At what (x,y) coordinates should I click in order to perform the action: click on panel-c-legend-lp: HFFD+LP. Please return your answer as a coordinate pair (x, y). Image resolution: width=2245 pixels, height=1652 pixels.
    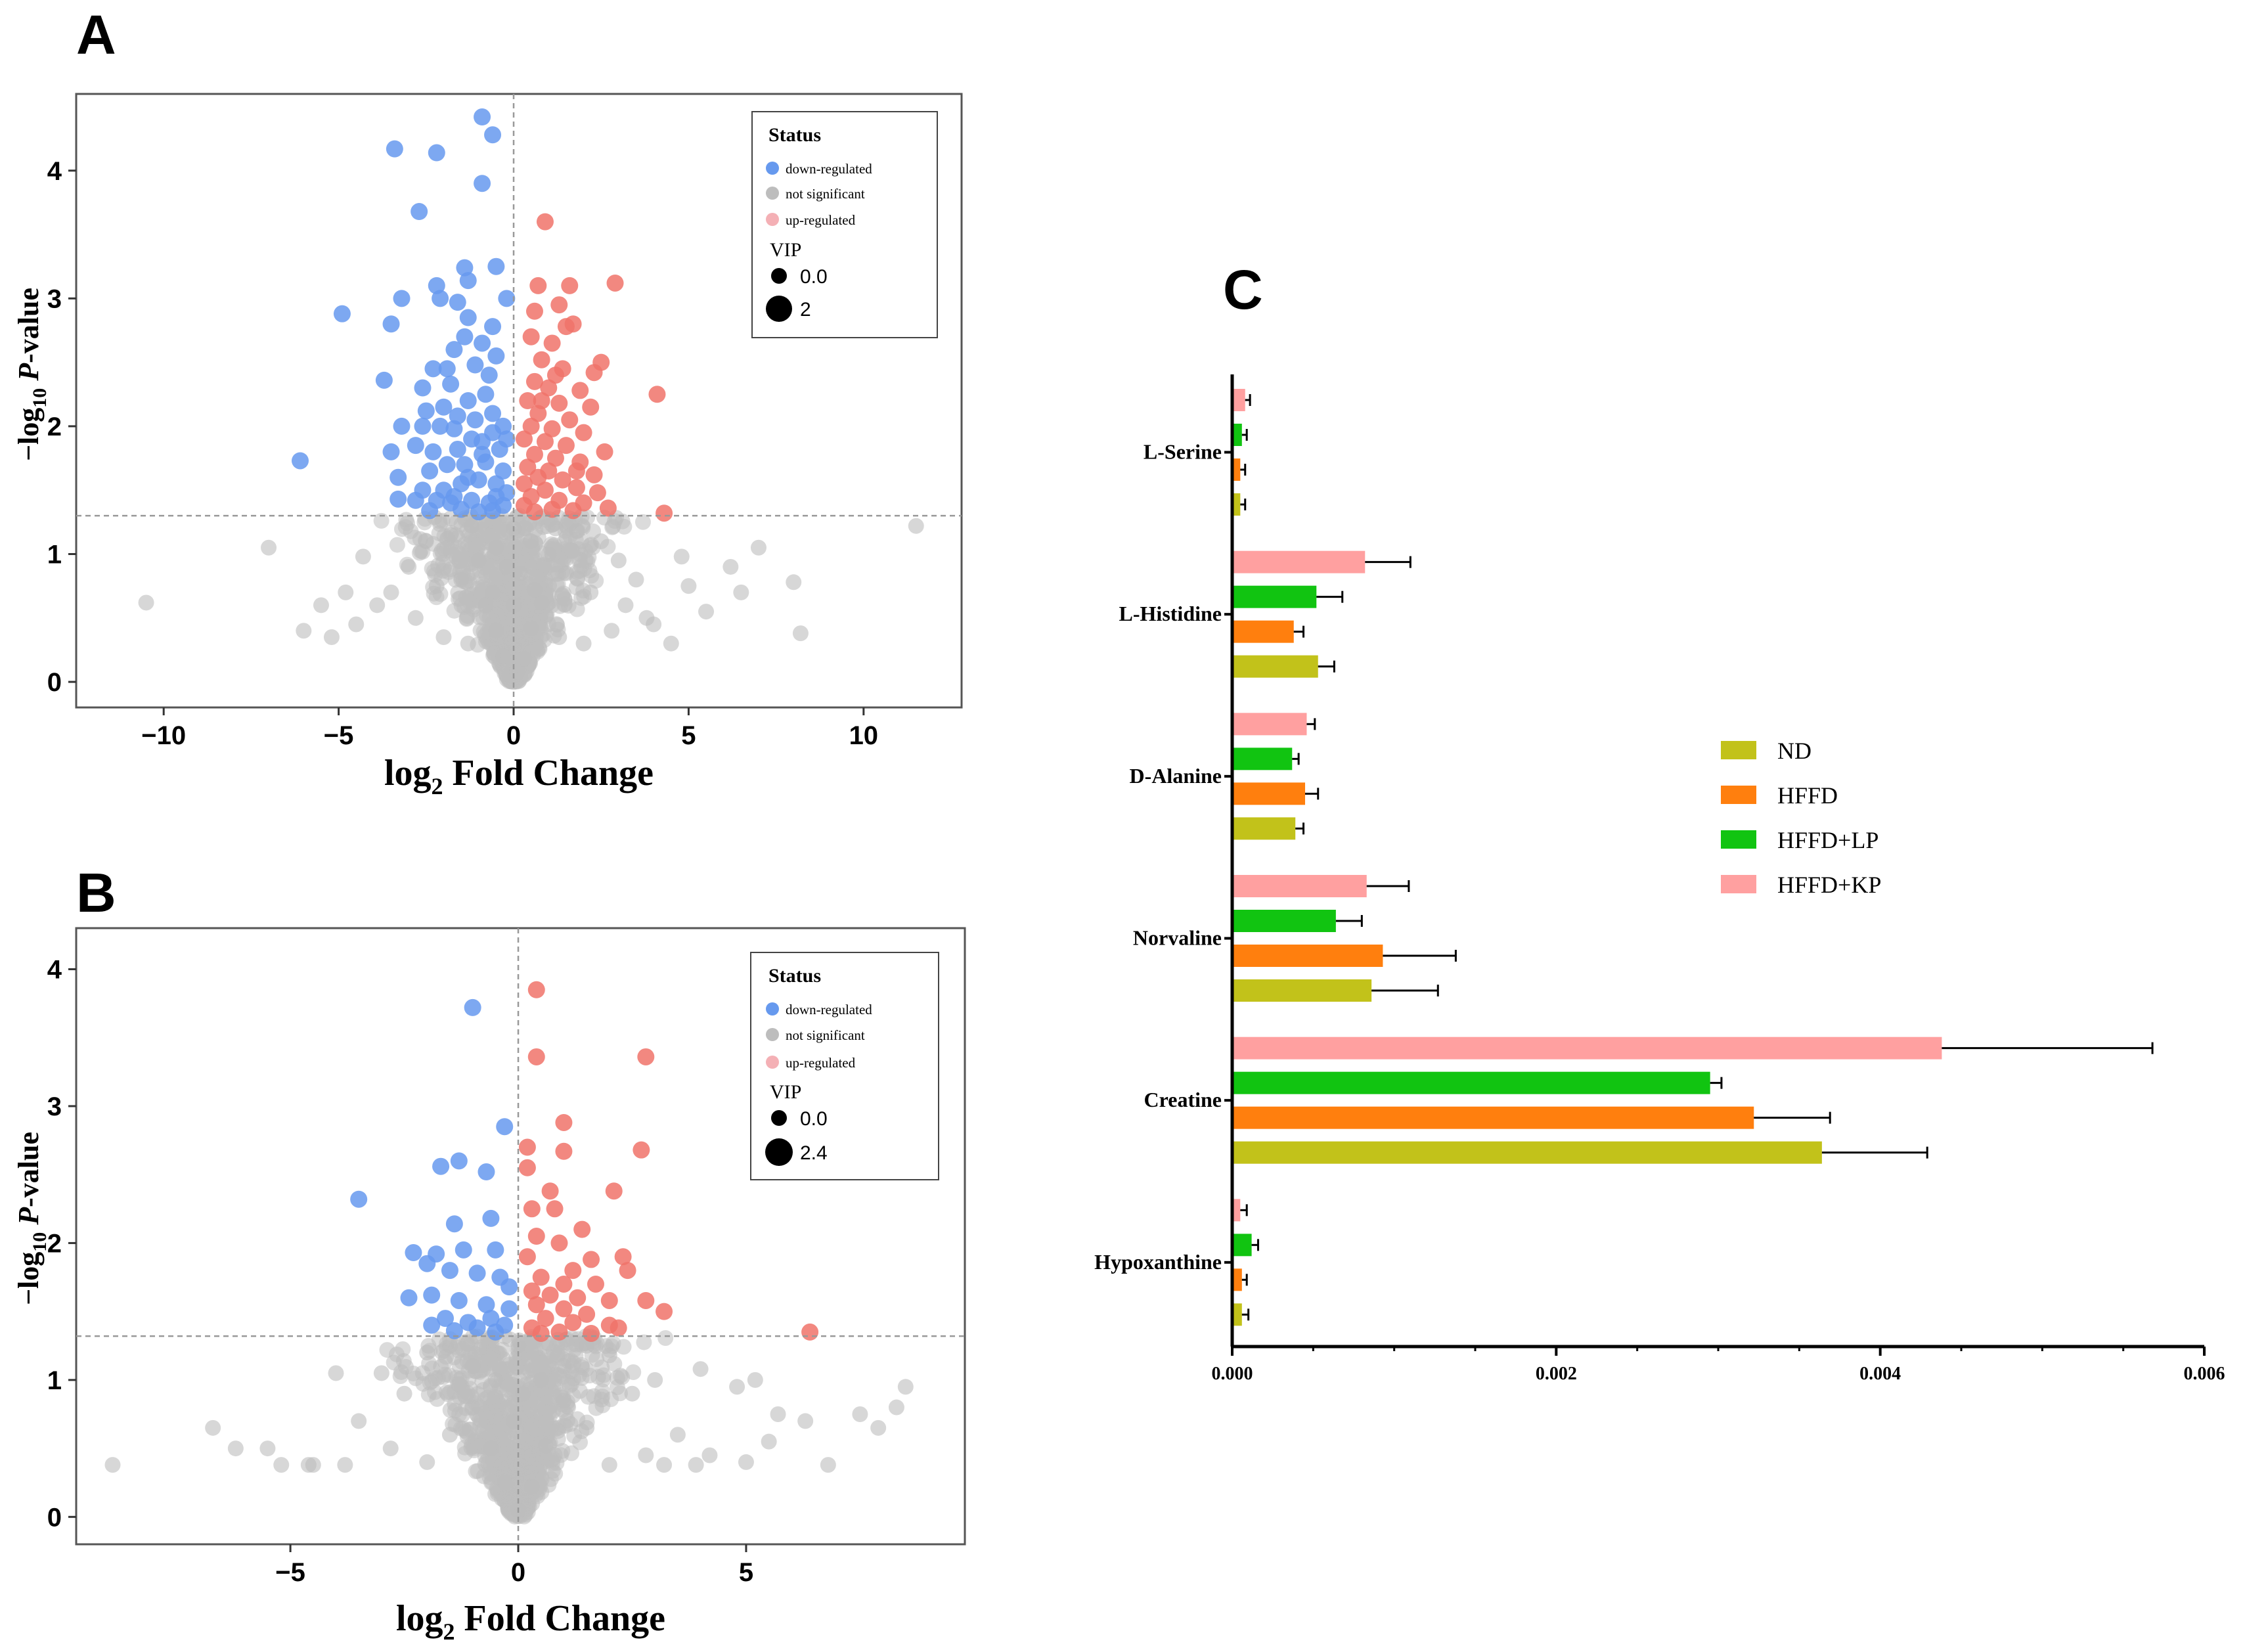
    Looking at the image, I should click on (1827, 840).